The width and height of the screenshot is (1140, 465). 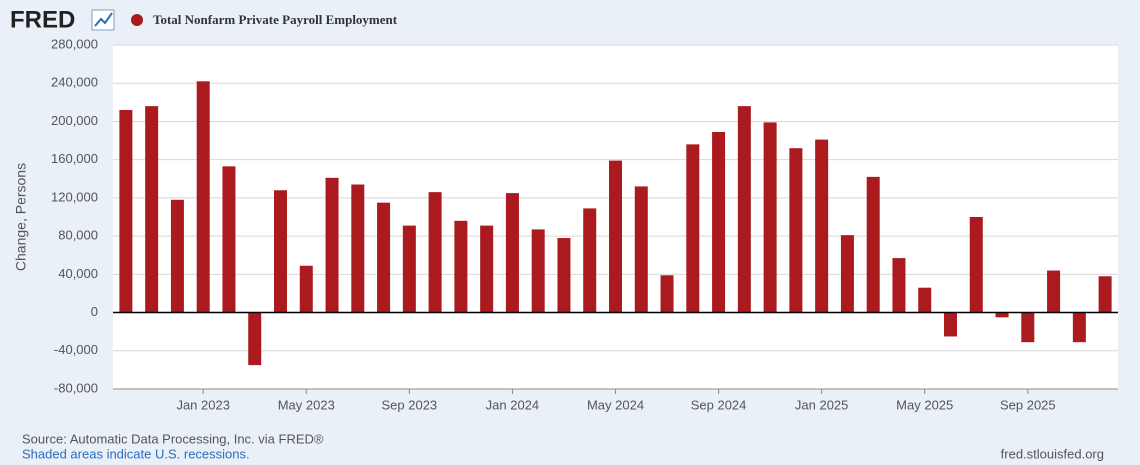 I want to click on y-tick-label: -80,000, so click(x=76, y=387).